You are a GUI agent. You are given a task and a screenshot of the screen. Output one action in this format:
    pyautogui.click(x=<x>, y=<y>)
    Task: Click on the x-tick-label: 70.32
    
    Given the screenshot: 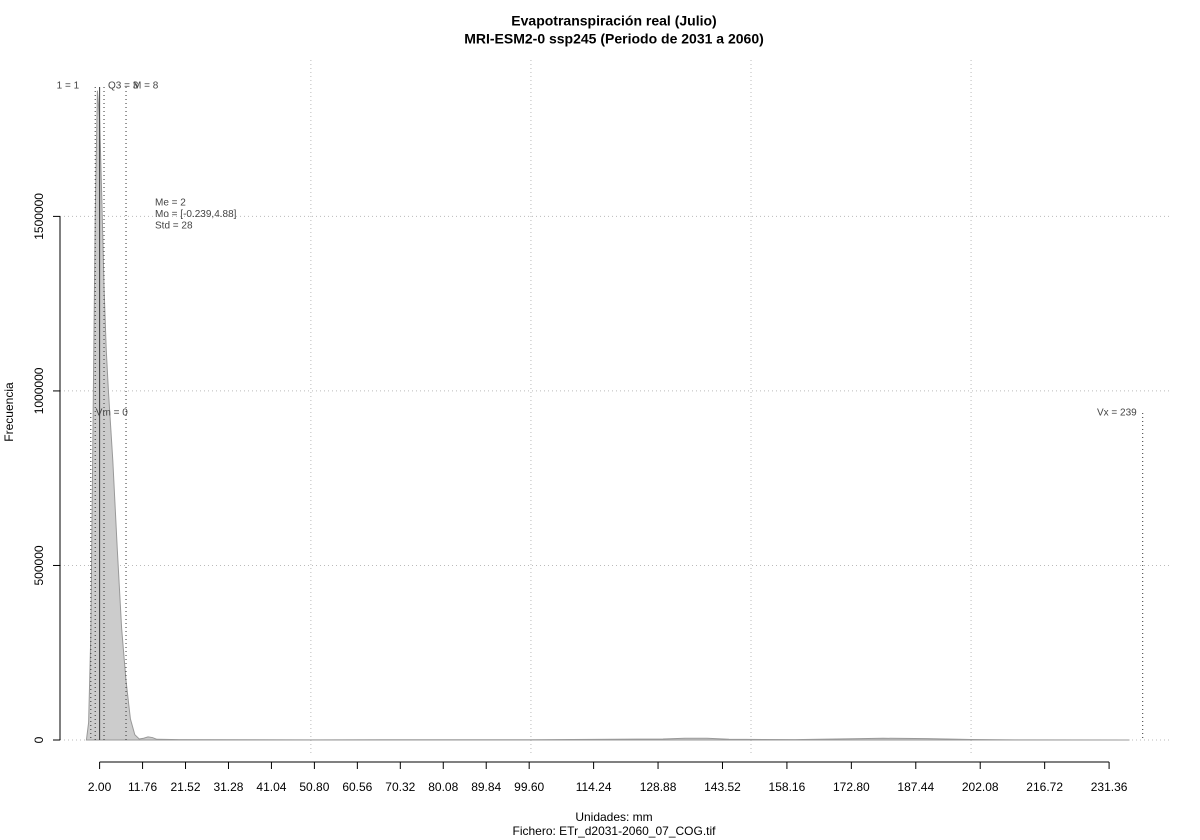 What is the action you would take?
    pyautogui.click(x=400, y=787)
    